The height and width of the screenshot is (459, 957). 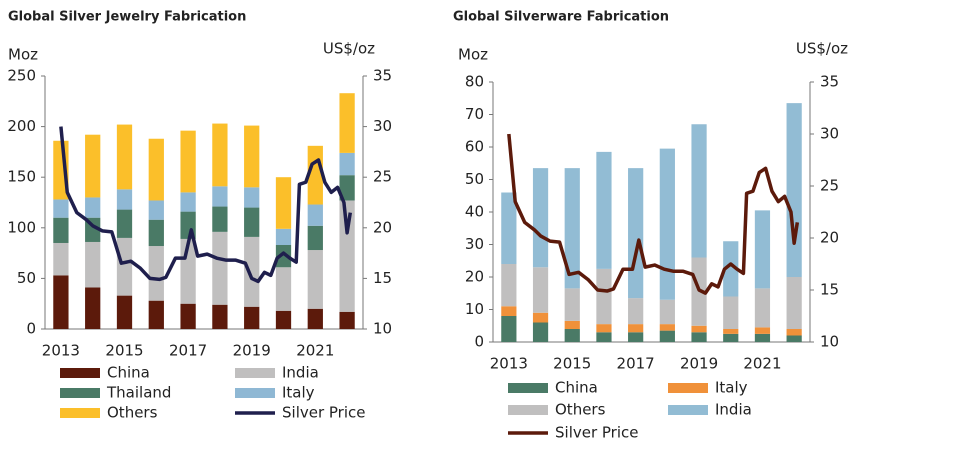 I want to click on legend-label: Italy, so click(x=298, y=393).